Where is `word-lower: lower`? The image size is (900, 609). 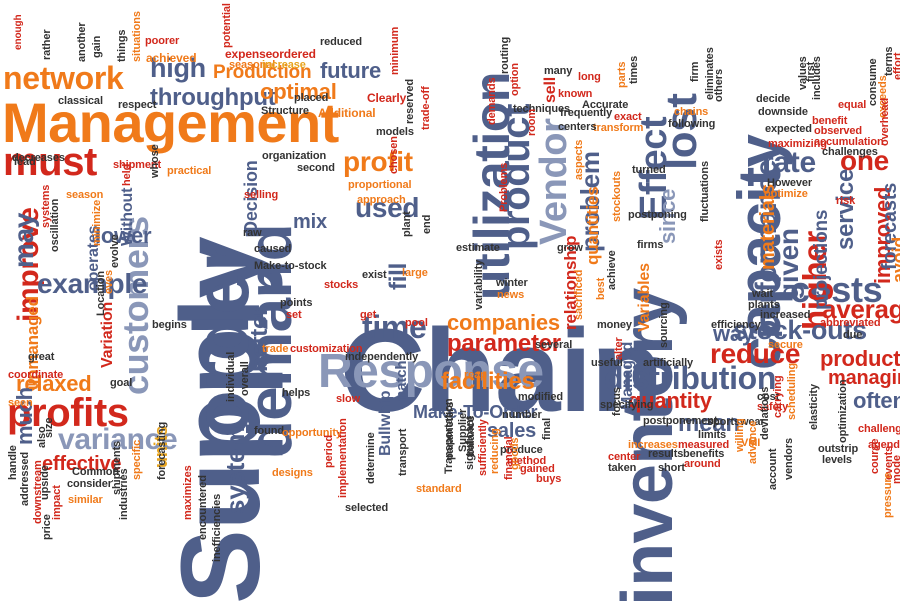
word-lower: lower is located at coordinates (123, 235).